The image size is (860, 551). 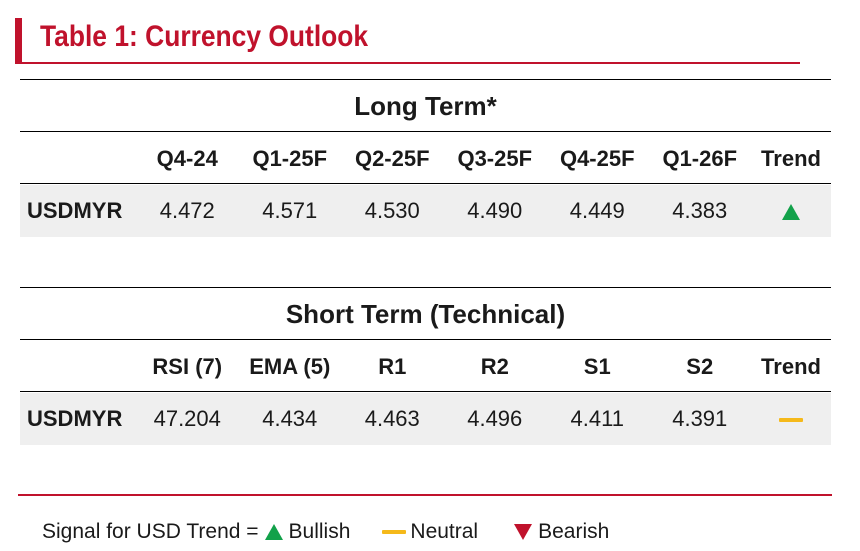 What do you see at coordinates (597, 366) in the screenshot?
I see `column-header: S1` at bounding box center [597, 366].